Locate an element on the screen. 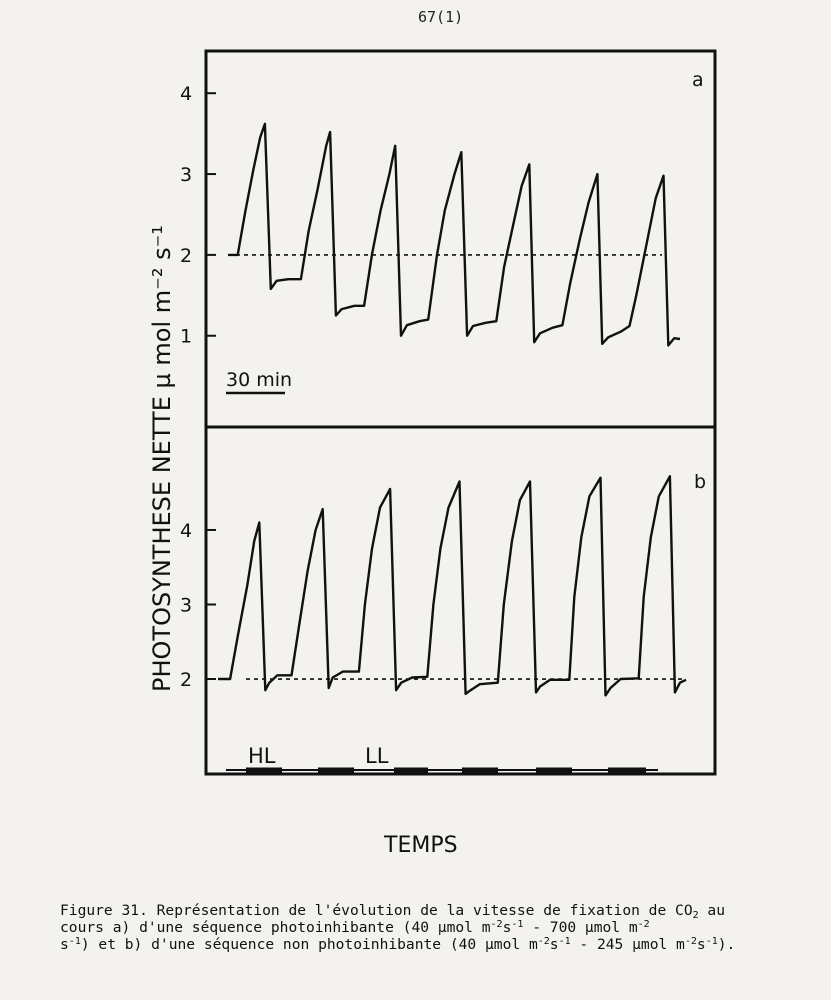 This screenshot has height=1000, width=831. panel-a-letter: a is located at coordinates (698, 80).